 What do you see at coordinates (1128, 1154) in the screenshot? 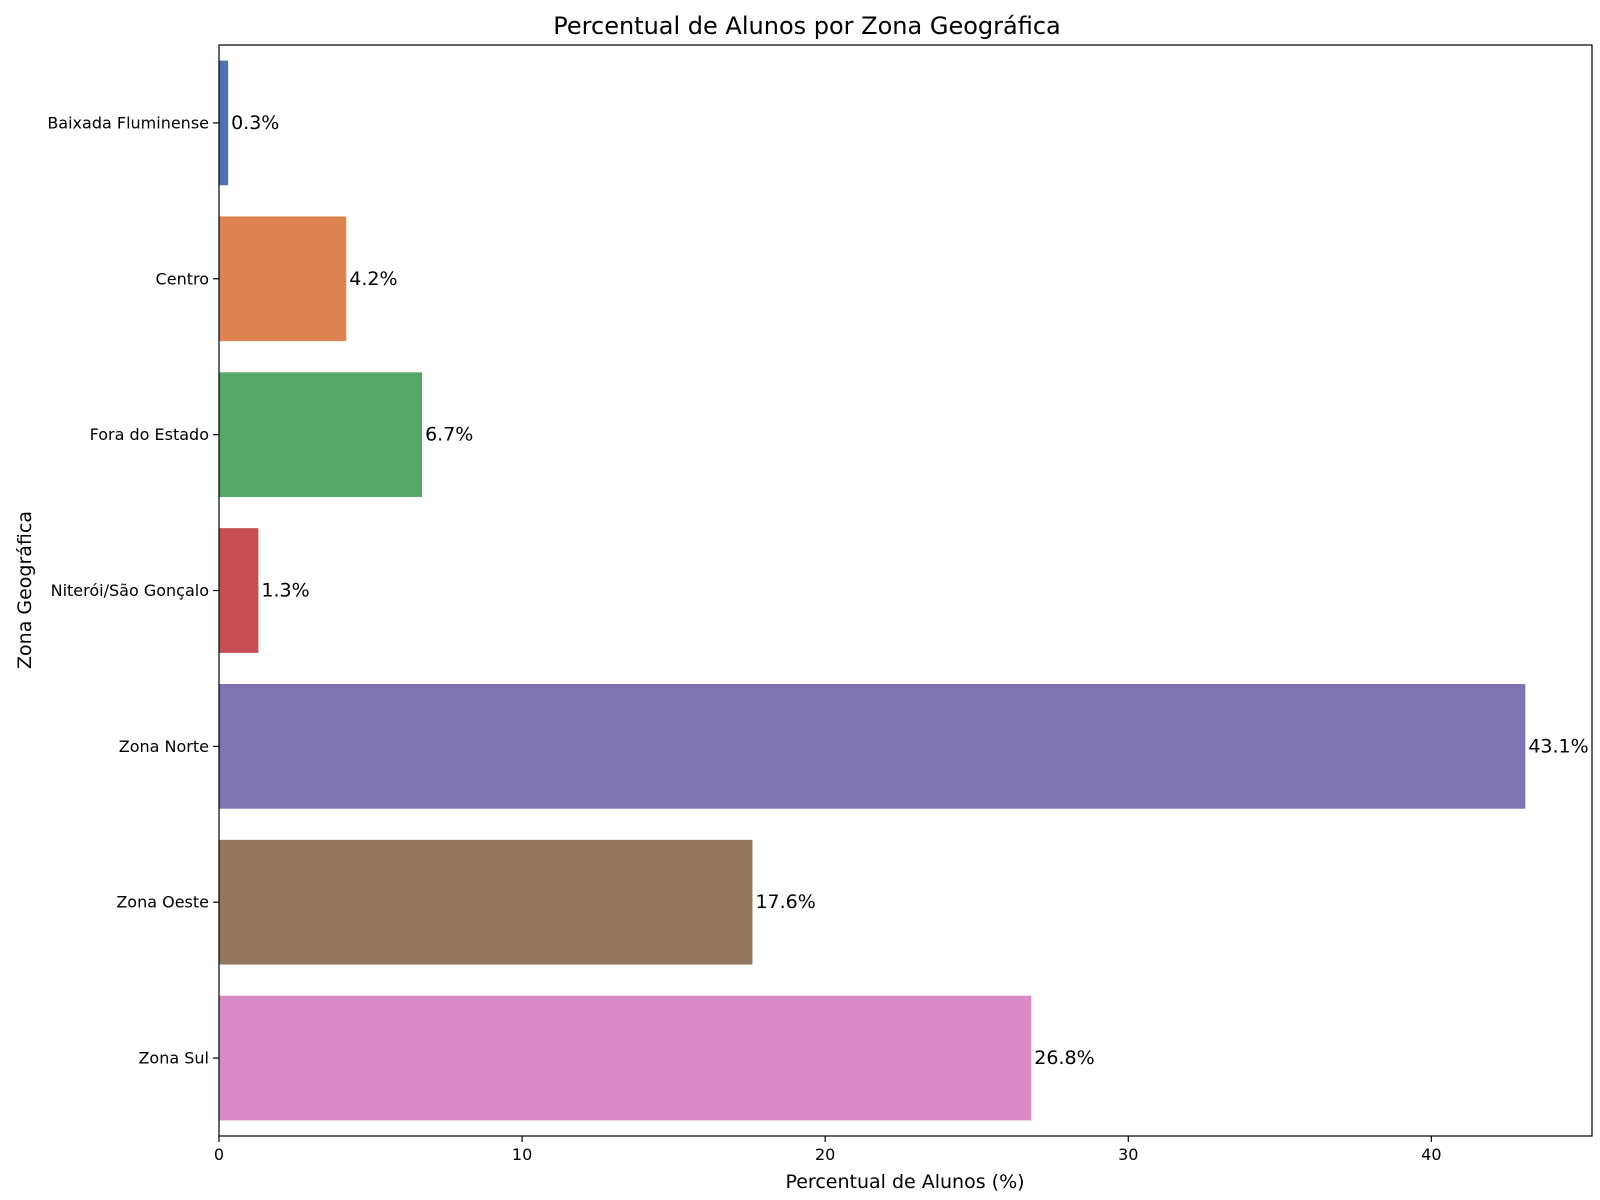
I see `x-tick-label-3: 30` at bounding box center [1128, 1154].